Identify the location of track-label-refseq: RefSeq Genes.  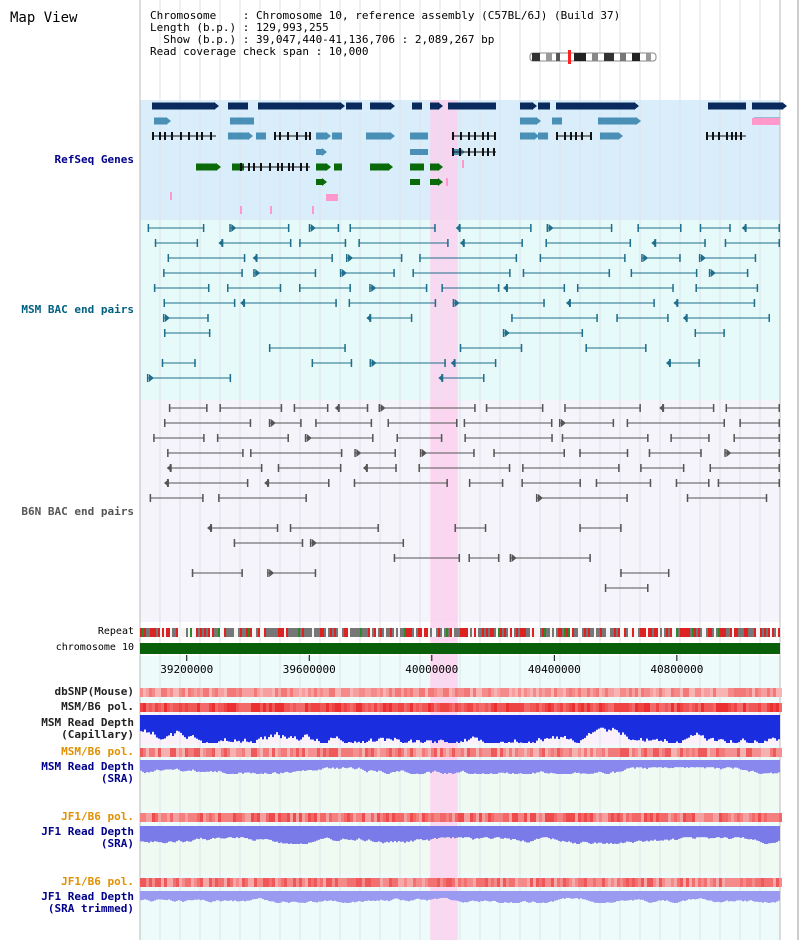
(94, 159).